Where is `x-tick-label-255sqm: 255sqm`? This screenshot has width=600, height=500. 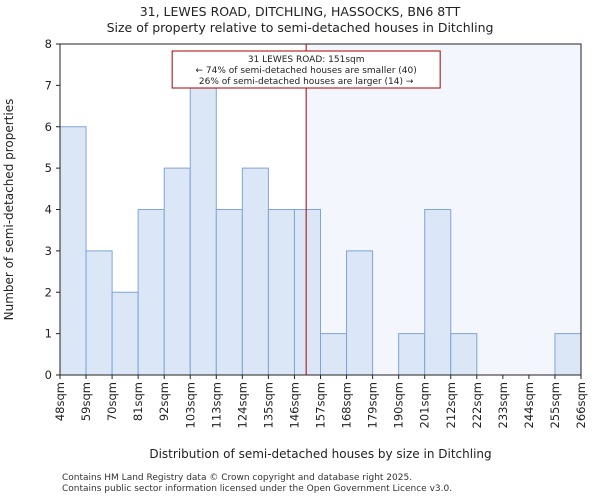
x-tick-label-255sqm: 255sqm is located at coordinates (555, 405).